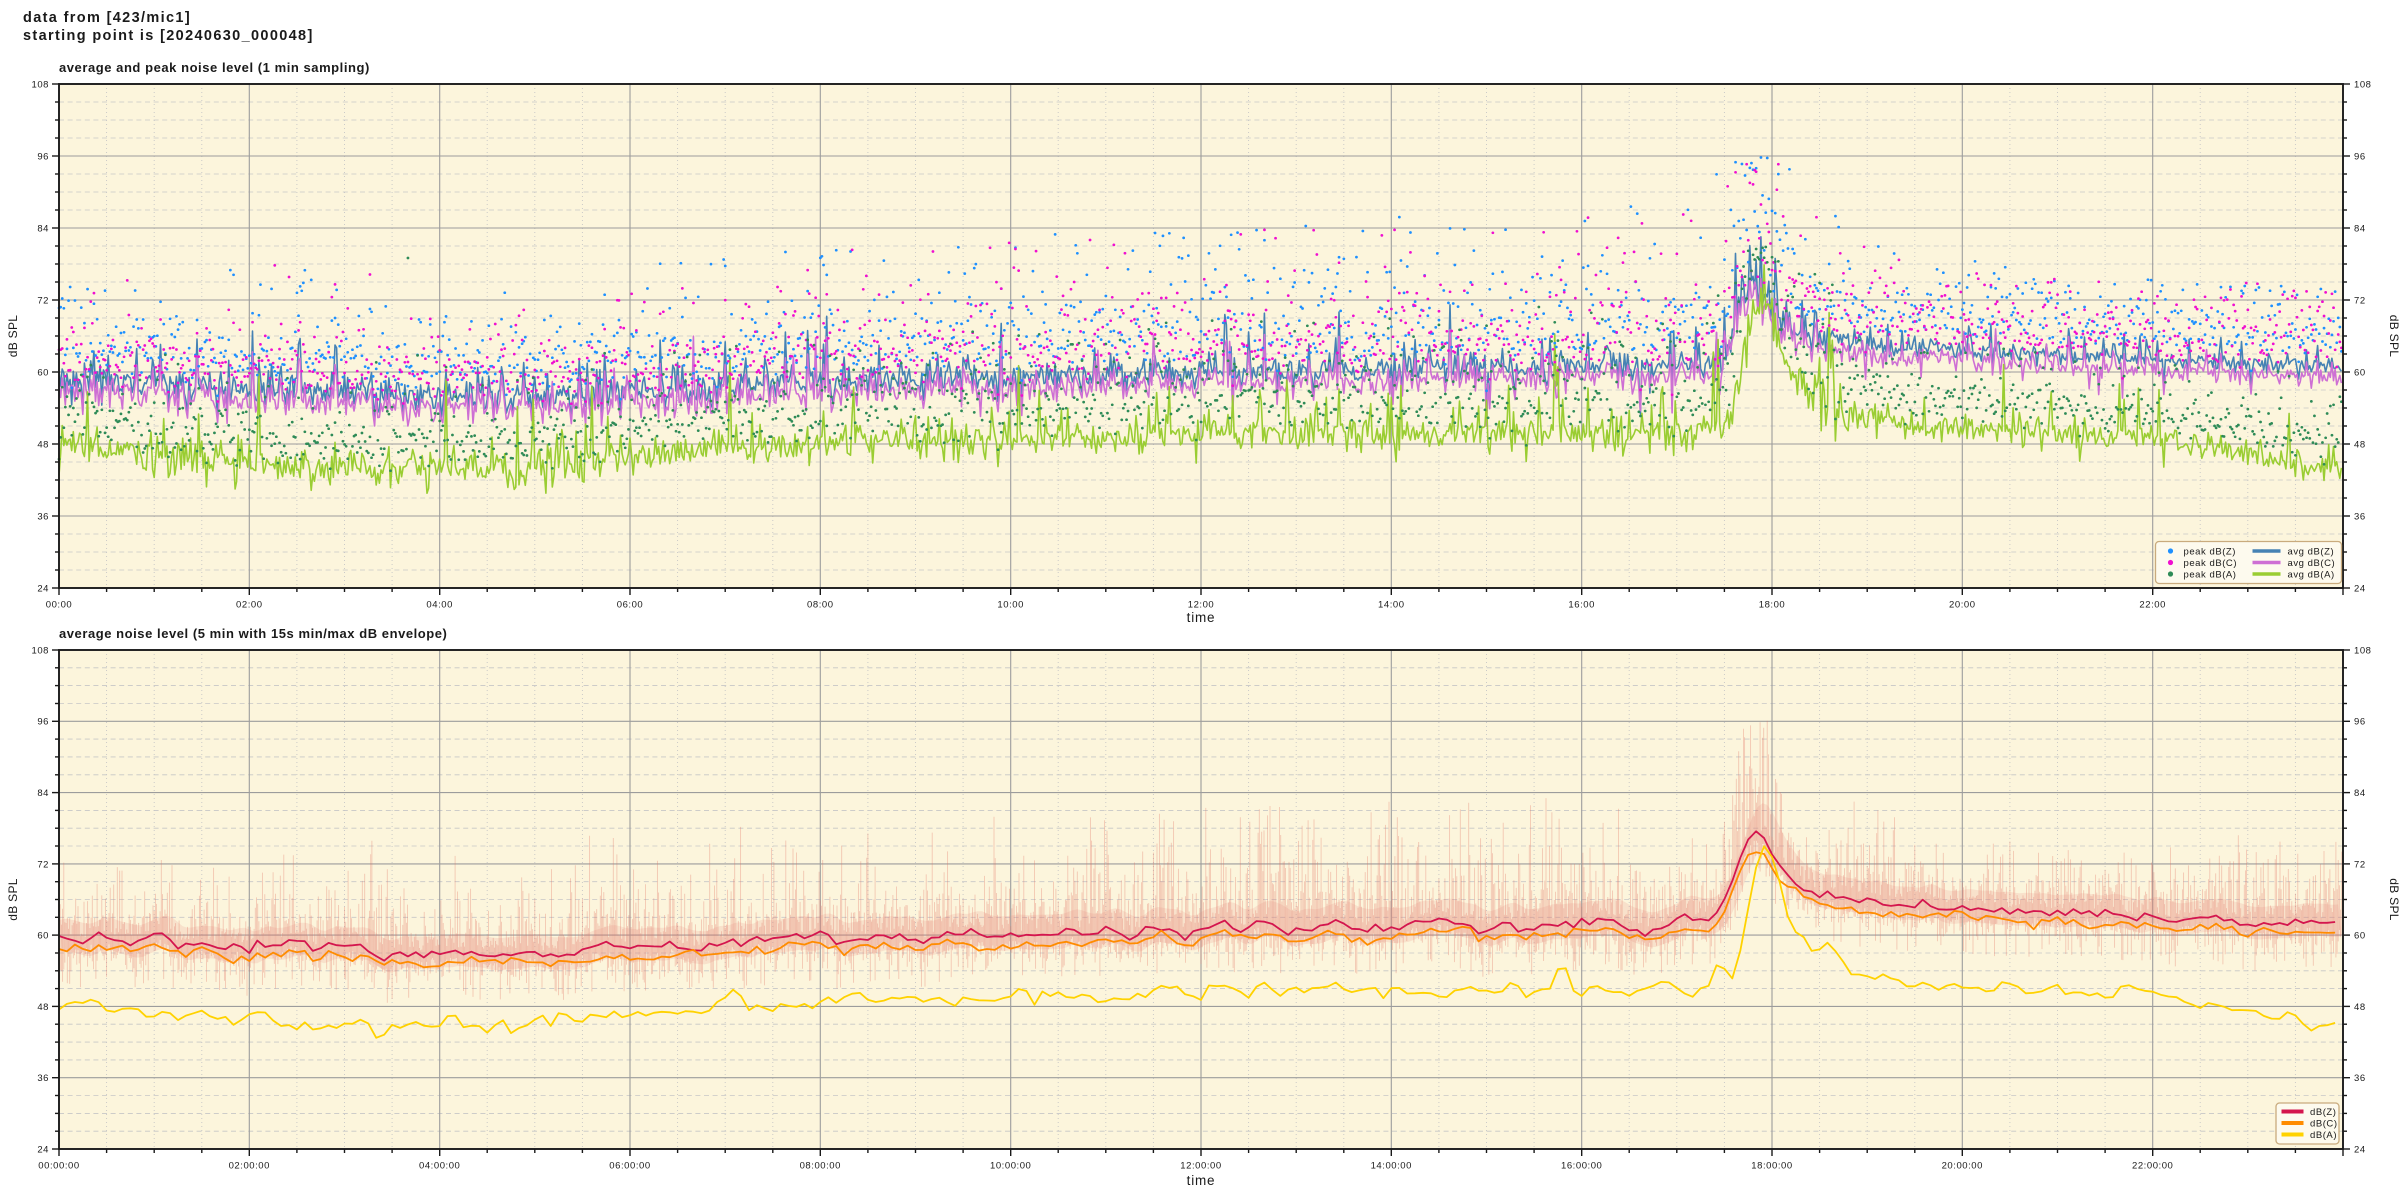  Describe the element at coordinates (249, 605) in the screenshot. I see `svg-text: 02:00` at that location.